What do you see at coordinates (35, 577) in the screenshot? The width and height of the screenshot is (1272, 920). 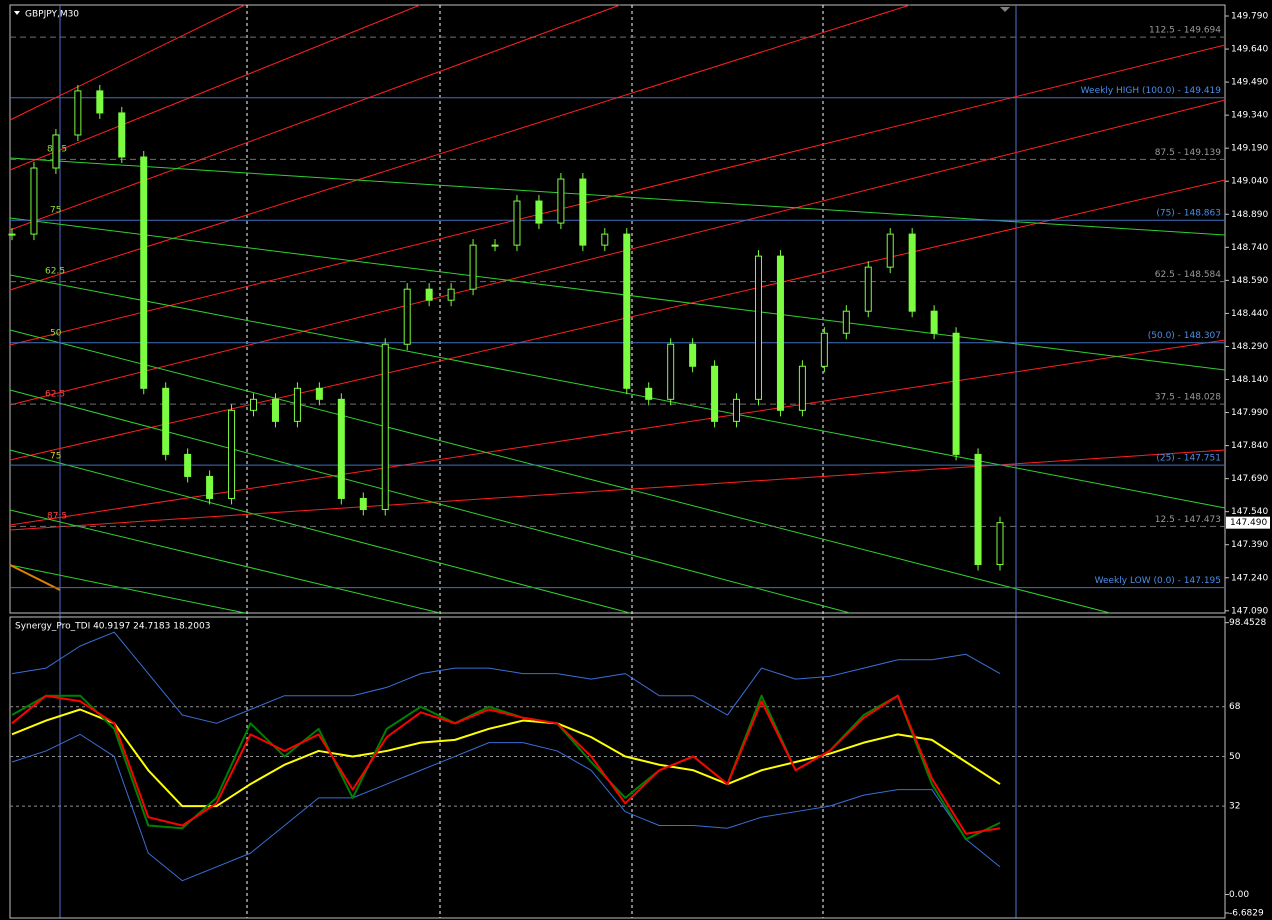 I see `trend-line` at bounding box center [35, 577].